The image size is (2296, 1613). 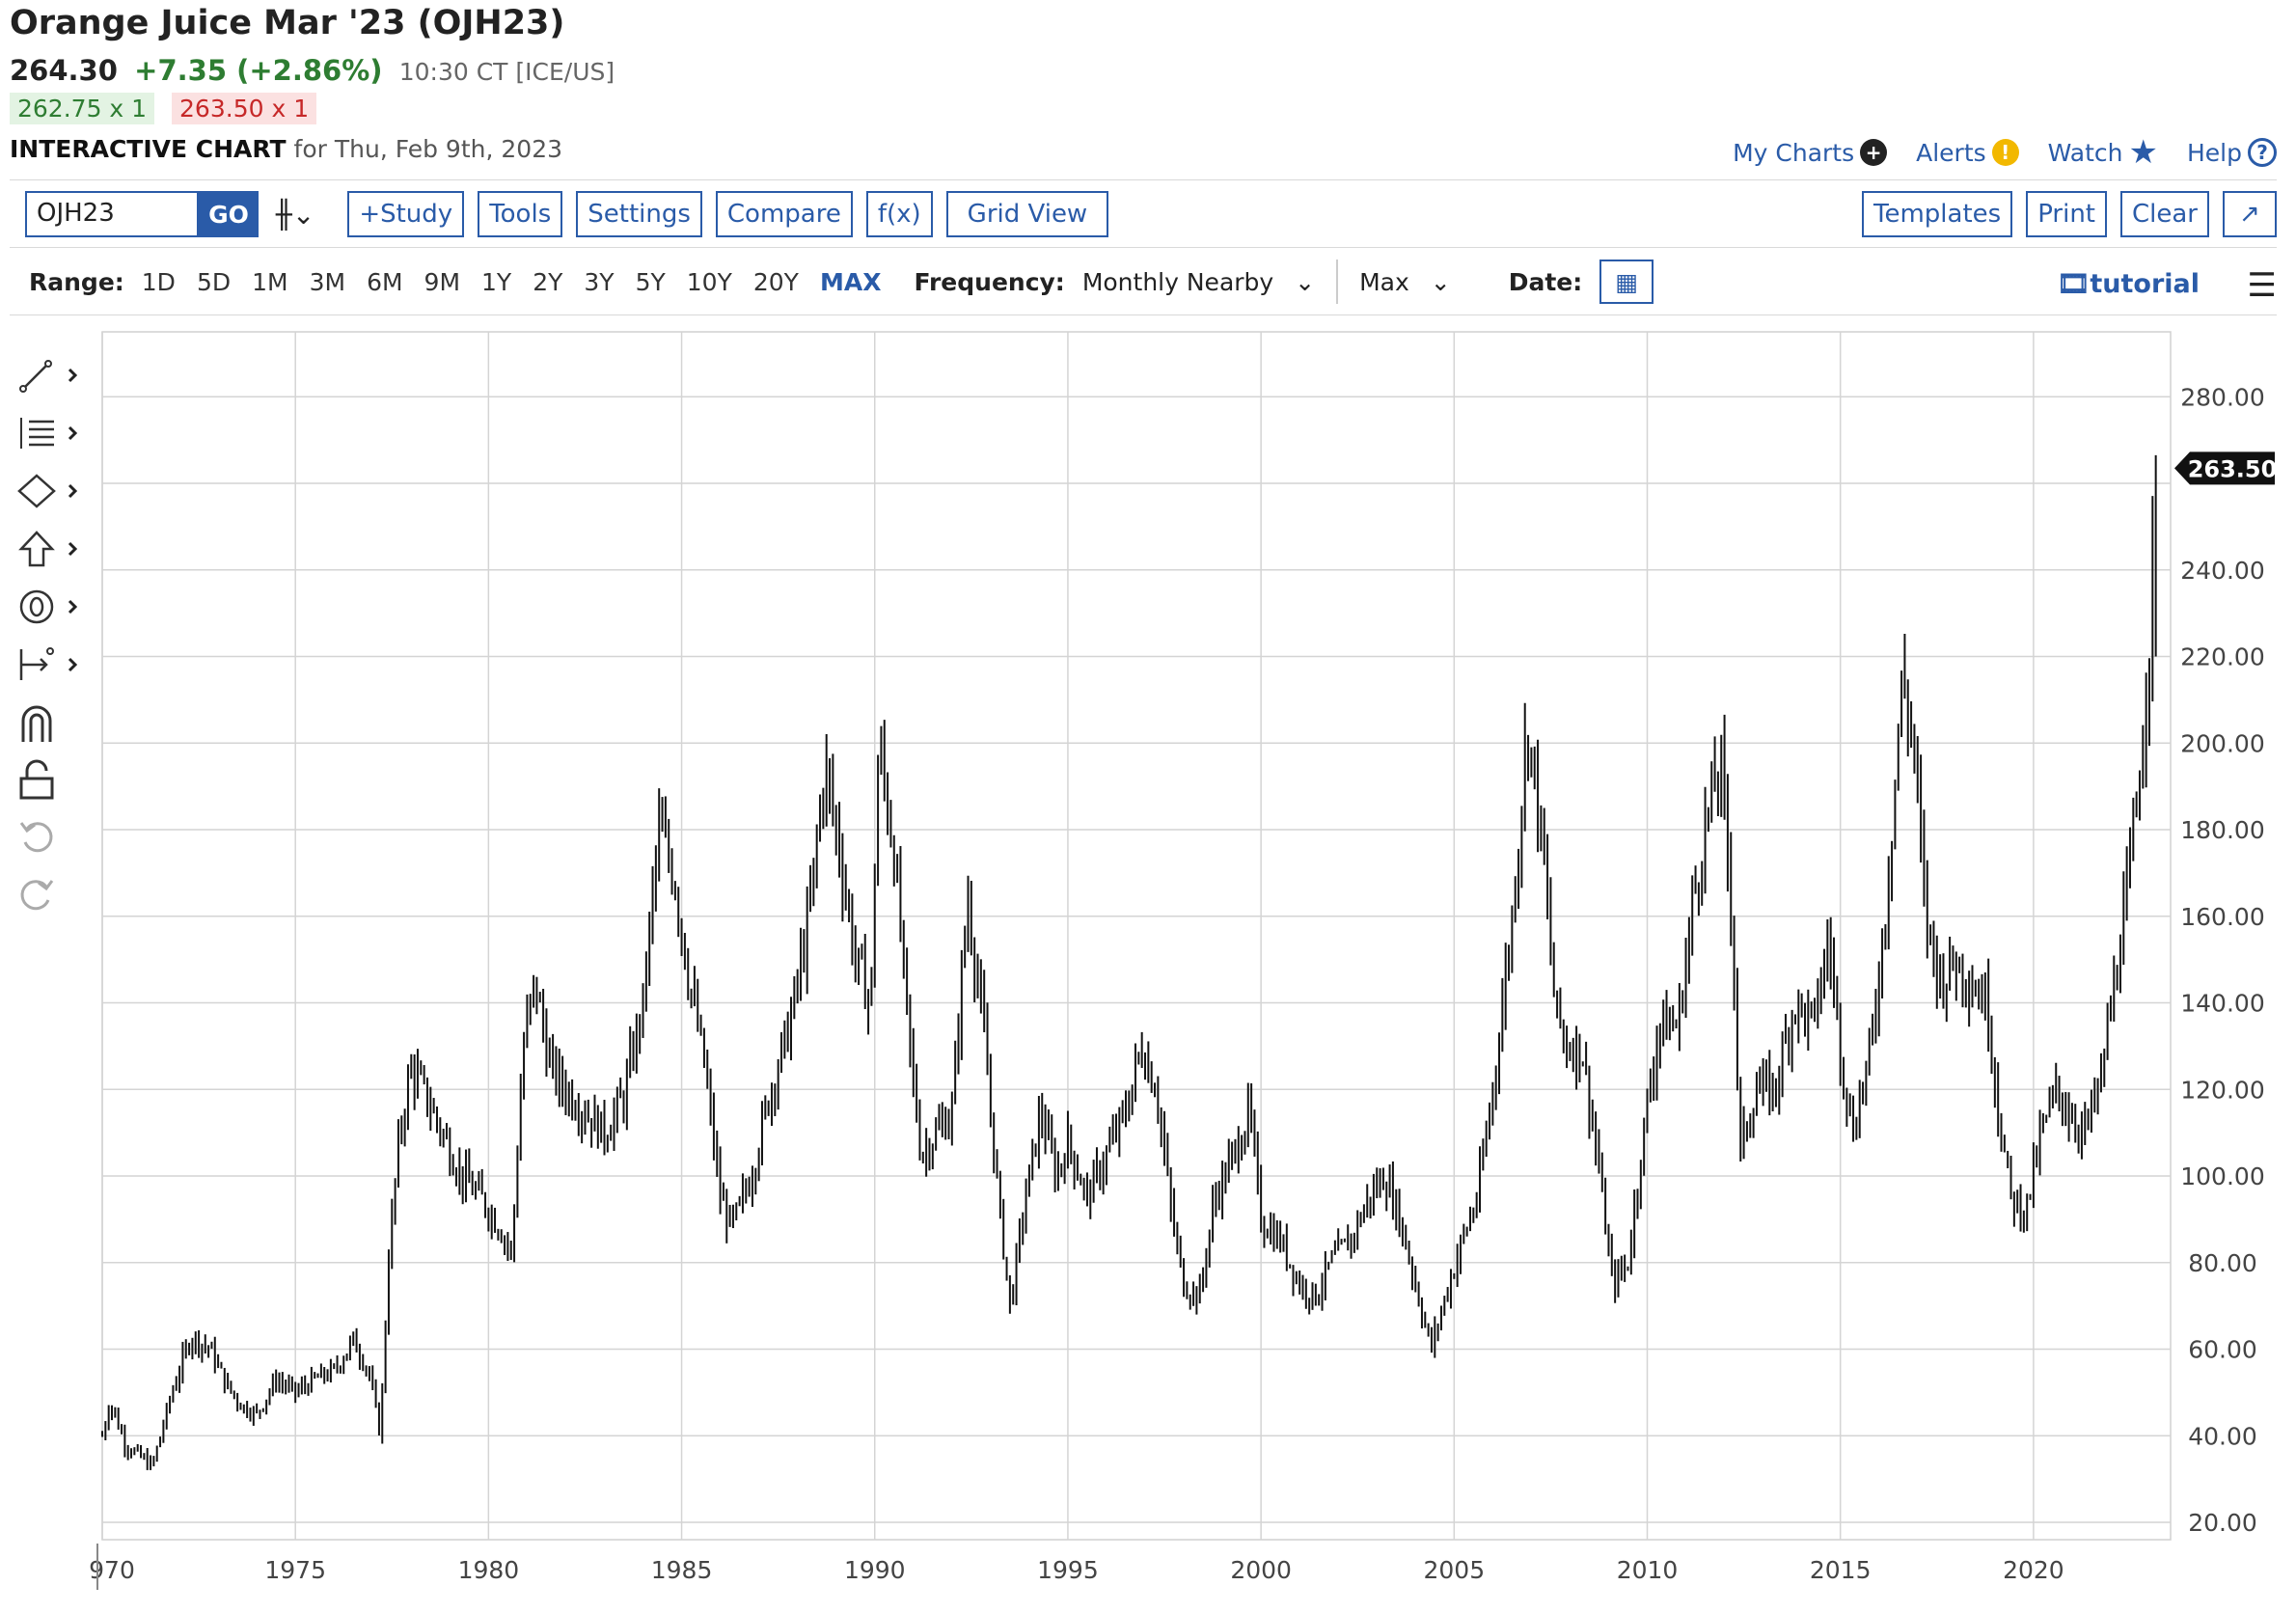 What do you see at coordinates (214, 281) in the screenshot?
I see `range-option-5d: 5D` at bounding box center [214, 281].